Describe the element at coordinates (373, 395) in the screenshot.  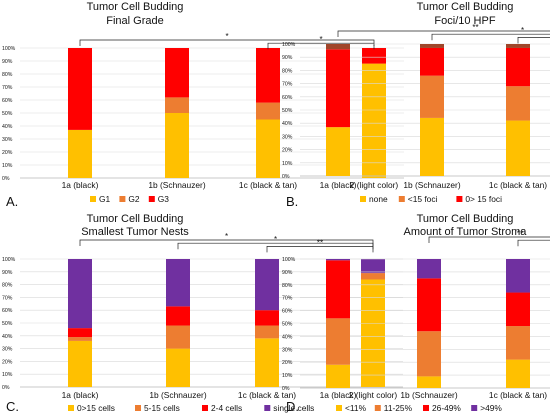
I see `x-category-label: 2 (light color)` at that location.